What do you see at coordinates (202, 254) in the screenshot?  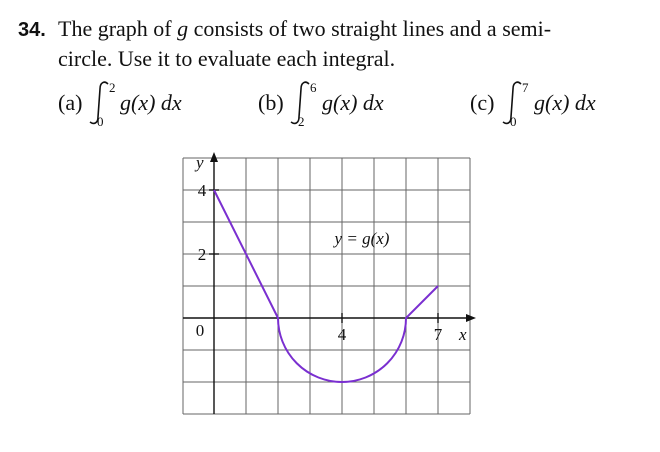 I see `y-tick-label: 2` at bounding box center [202, 254].